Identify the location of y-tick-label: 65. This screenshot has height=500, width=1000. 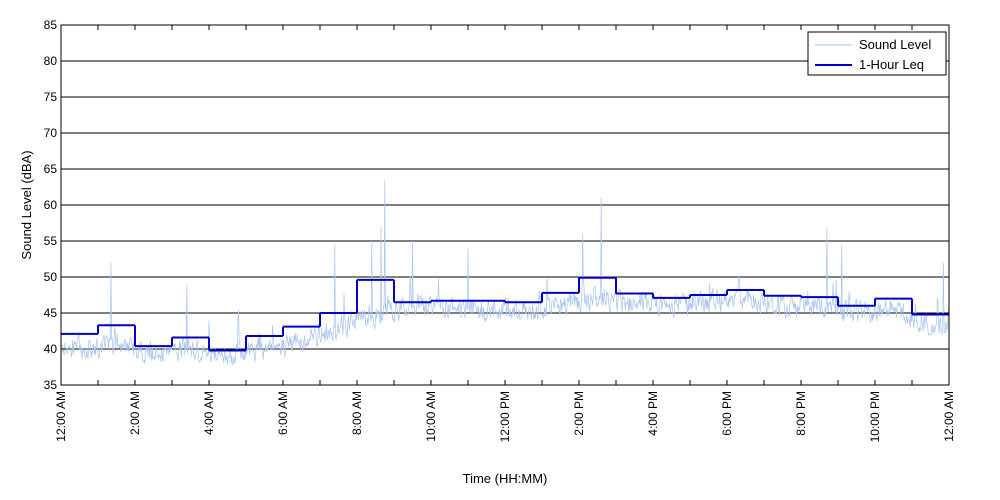
(51, 169).